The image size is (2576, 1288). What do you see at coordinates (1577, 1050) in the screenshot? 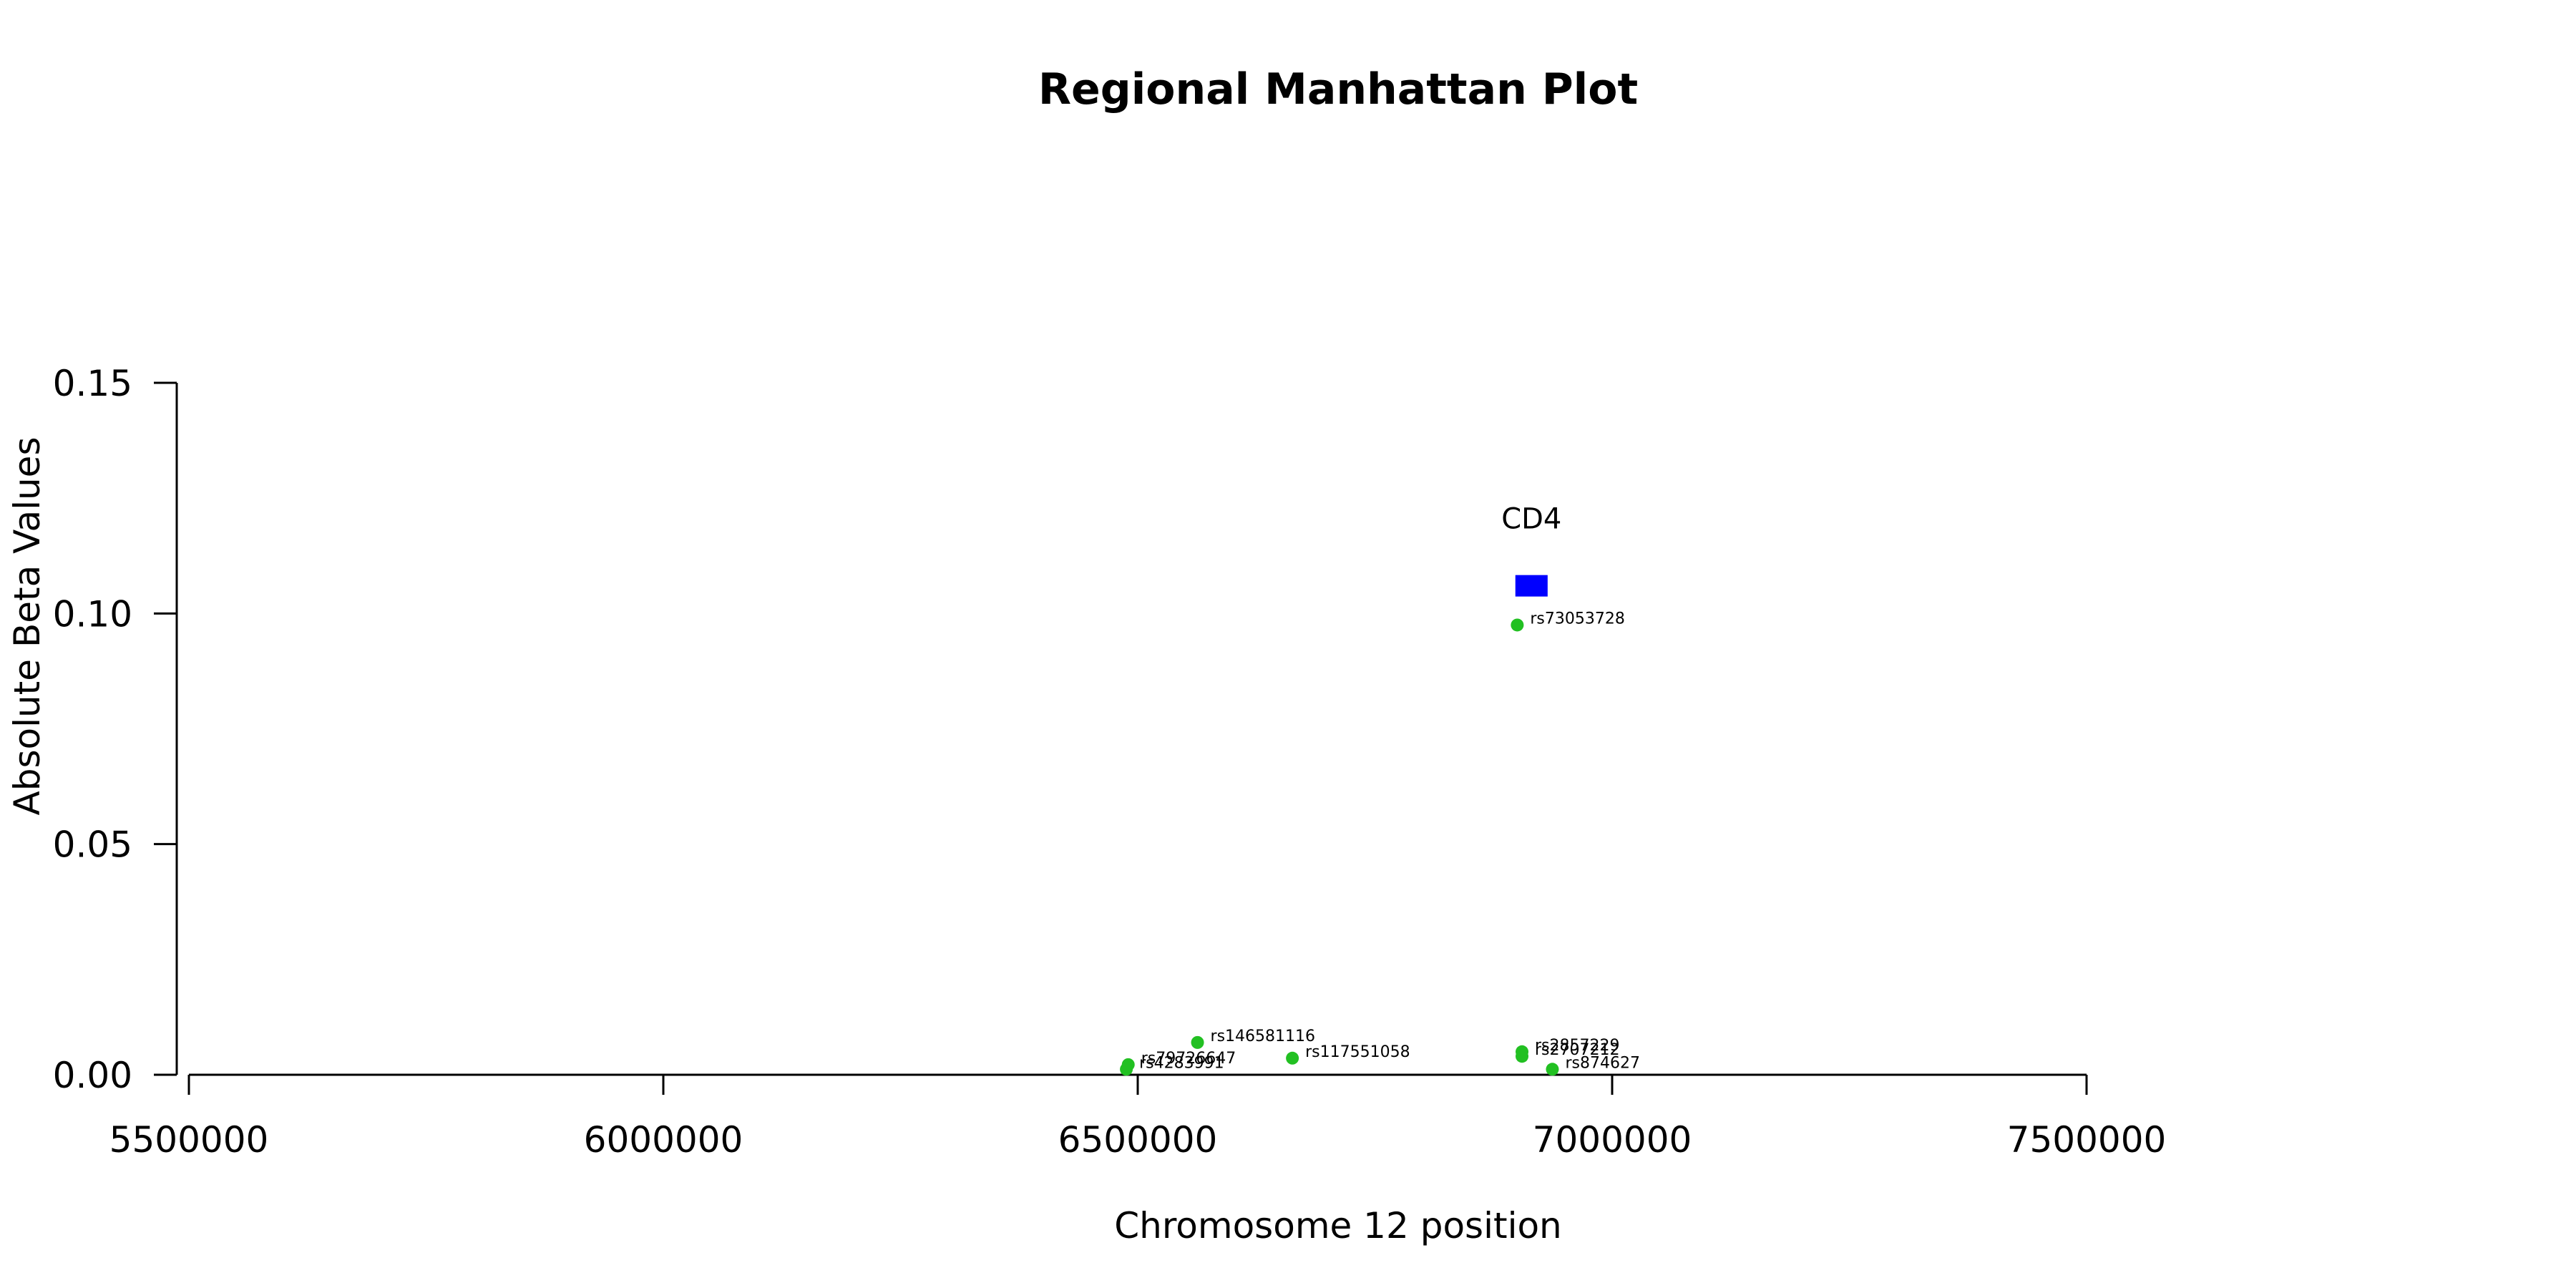
I see `snp-label: rs2707212` at bounding box center [1577, 1050].